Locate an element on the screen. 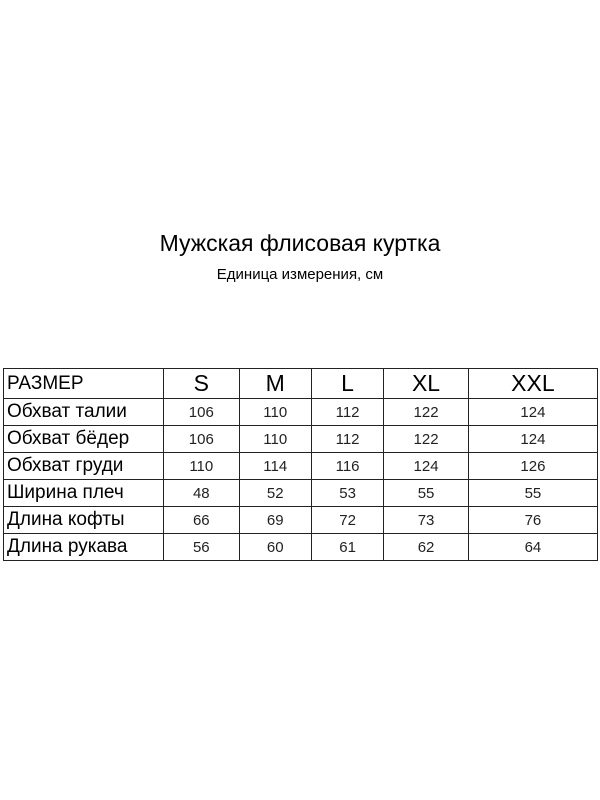 The height and width of the screenshot is (800, 600). size-cell: 52 is located at coordinates (275, 493).